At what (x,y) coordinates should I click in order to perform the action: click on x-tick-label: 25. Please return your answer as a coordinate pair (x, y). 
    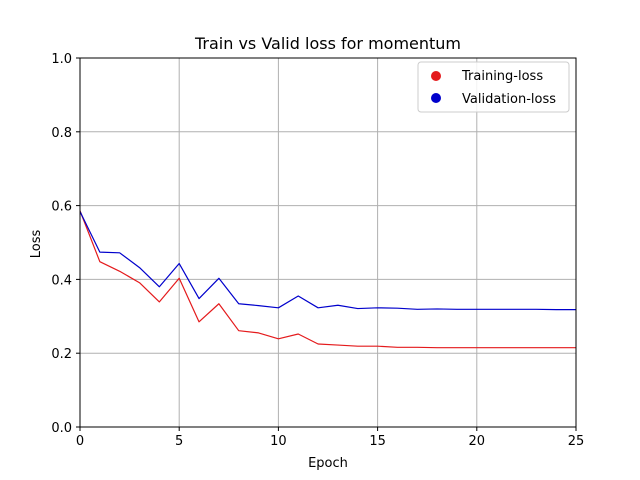
    Looking at the image, I should click on (576, 441).